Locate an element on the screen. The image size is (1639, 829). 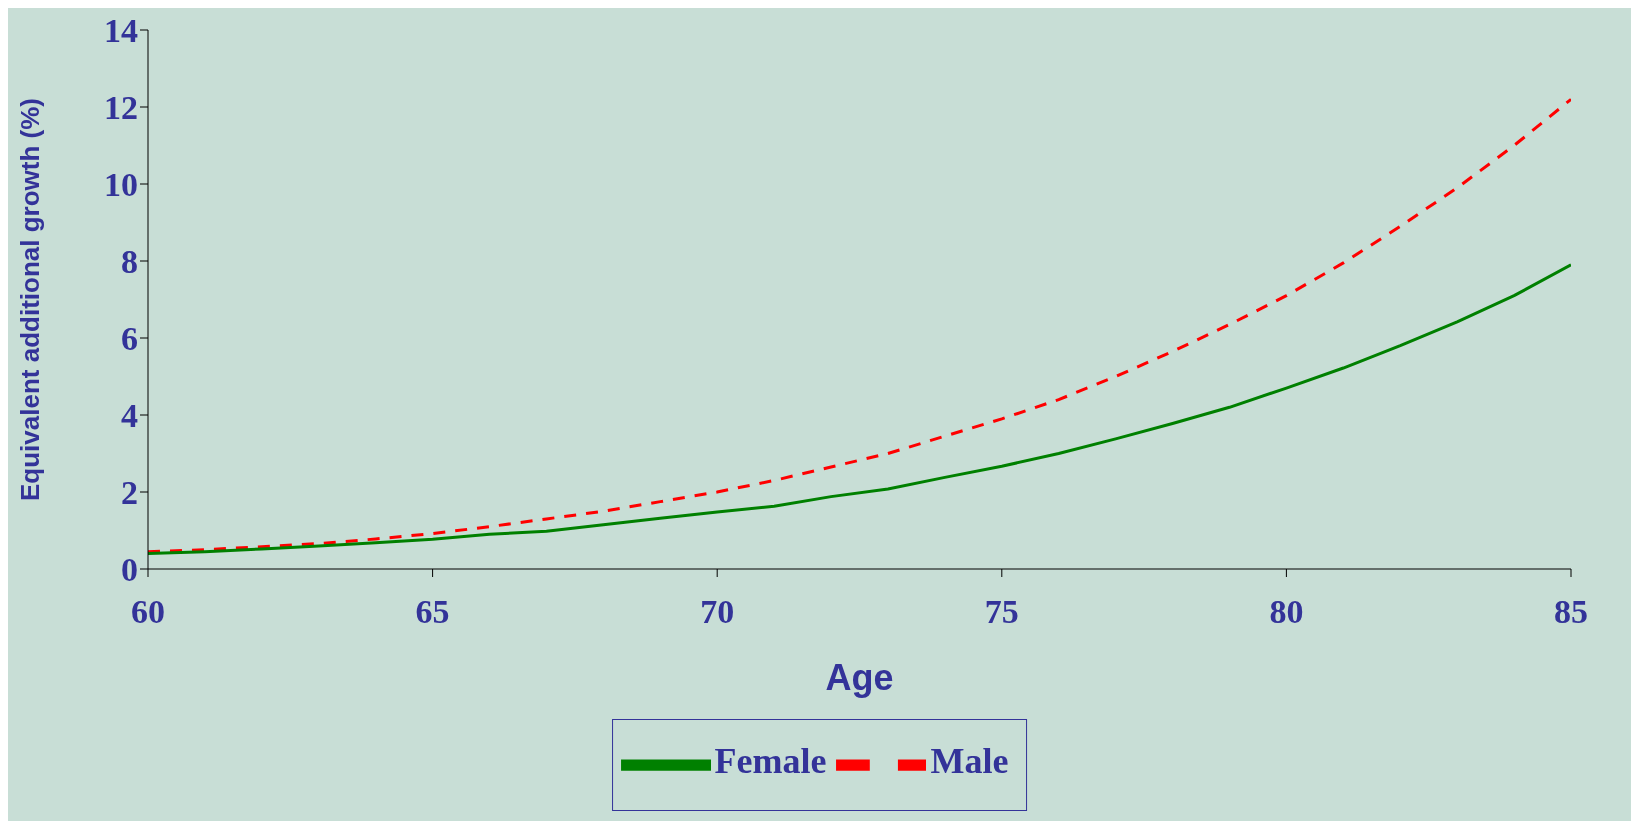
x-tick-label: 65 is located at coordinates (432, 612).